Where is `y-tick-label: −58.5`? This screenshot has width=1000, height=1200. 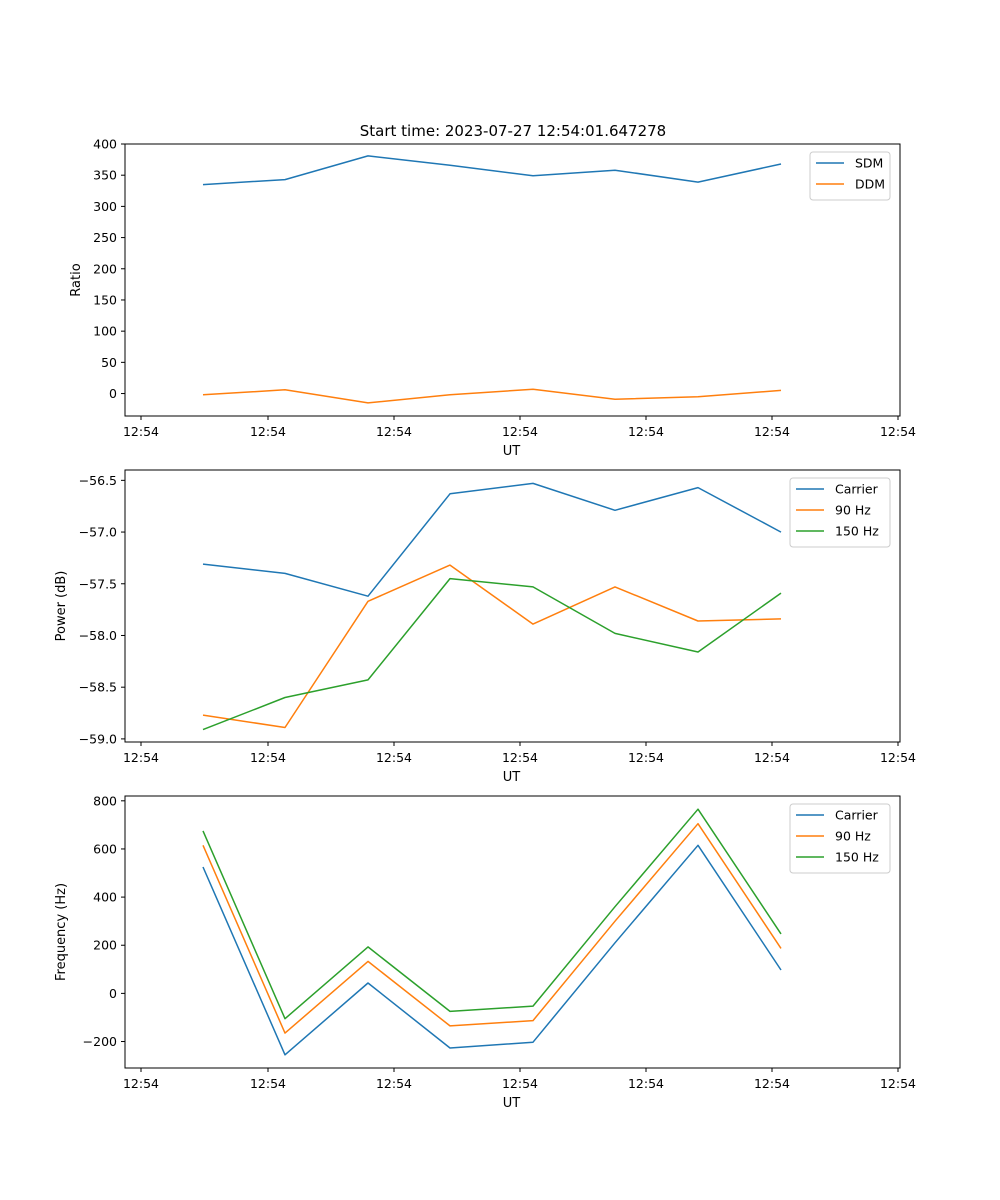 y-tick-label: −58.5 is located at coordinates (98, 687).